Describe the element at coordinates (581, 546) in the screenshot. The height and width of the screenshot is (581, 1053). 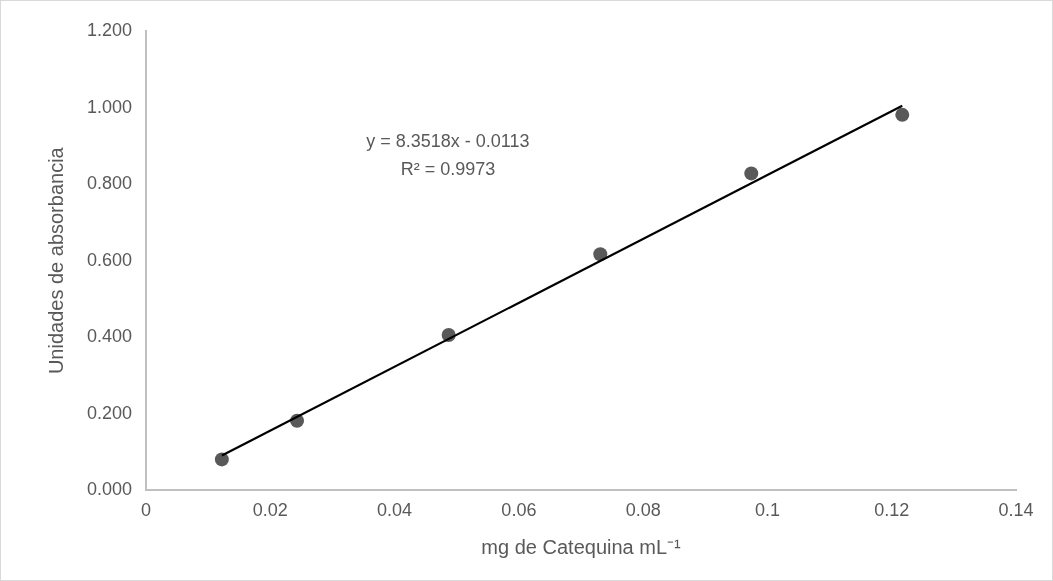
I see `x-axis-title: mg de Catequina mL⁻¹` at that location.